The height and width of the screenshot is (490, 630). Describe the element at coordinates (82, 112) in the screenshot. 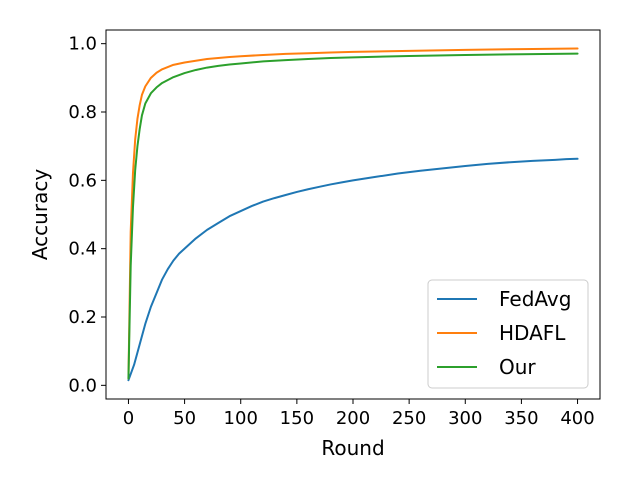

I see `y-tick-label: 0.8` at that location.